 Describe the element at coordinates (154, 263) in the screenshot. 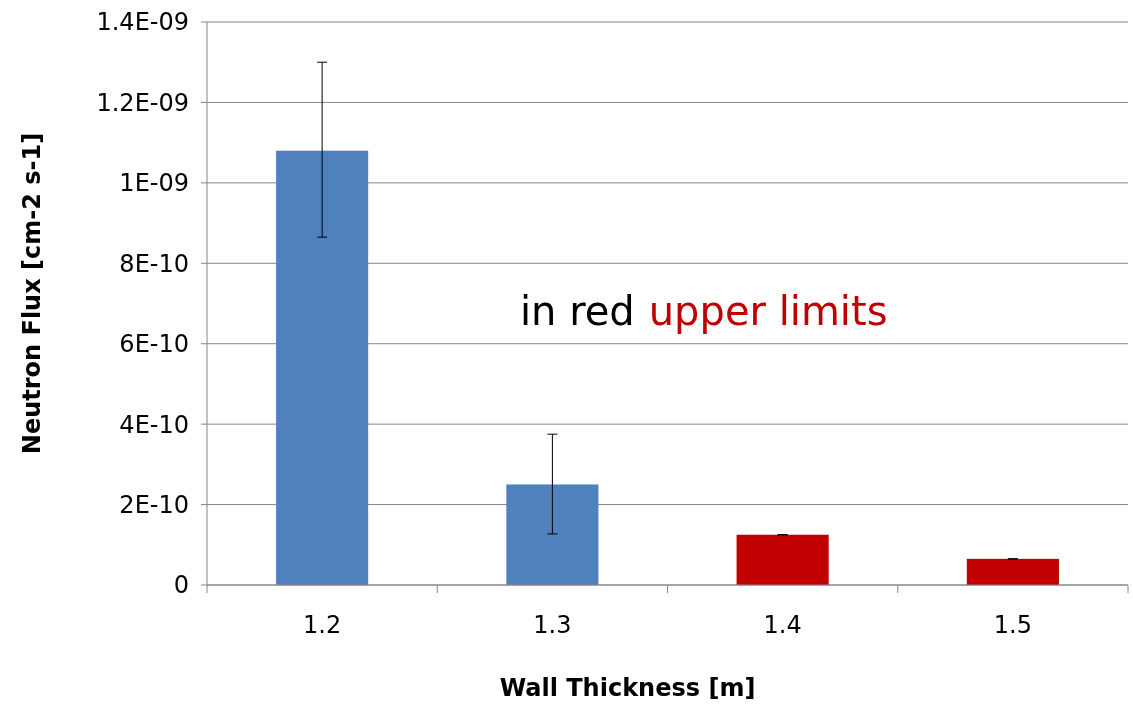

I see `y-tick-label: 8E-10` at that location.